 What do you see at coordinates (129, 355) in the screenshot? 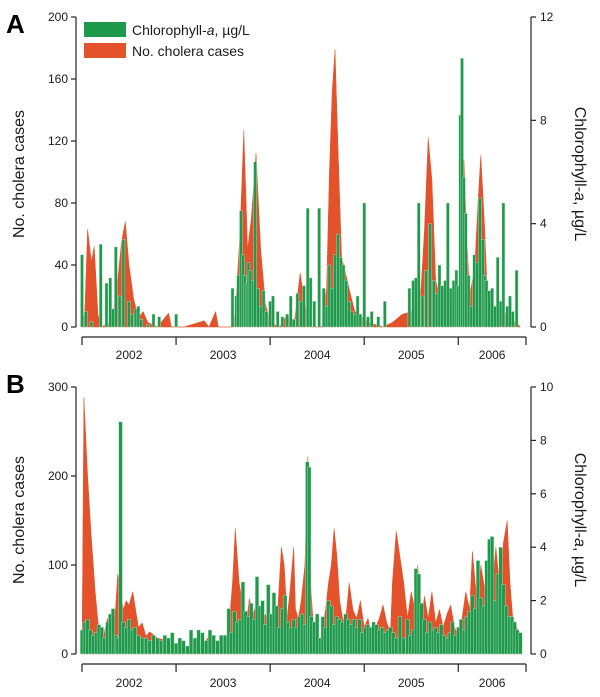
I see `panel-a-year-label-2002: 2002` at bounding box center [129, 355].